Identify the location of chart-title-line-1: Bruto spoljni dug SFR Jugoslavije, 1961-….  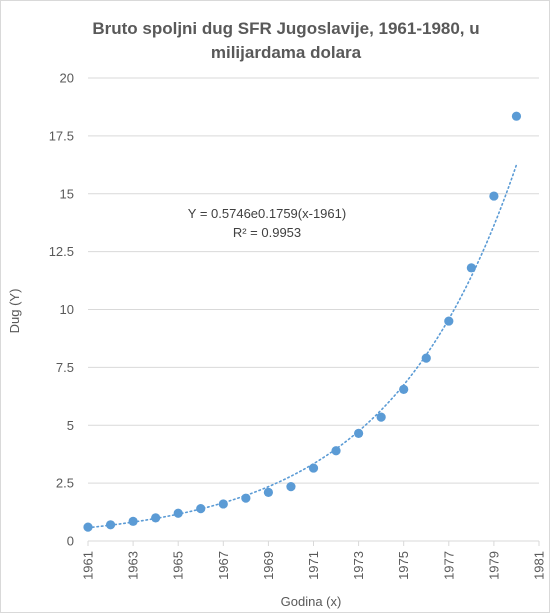
(286, 28).